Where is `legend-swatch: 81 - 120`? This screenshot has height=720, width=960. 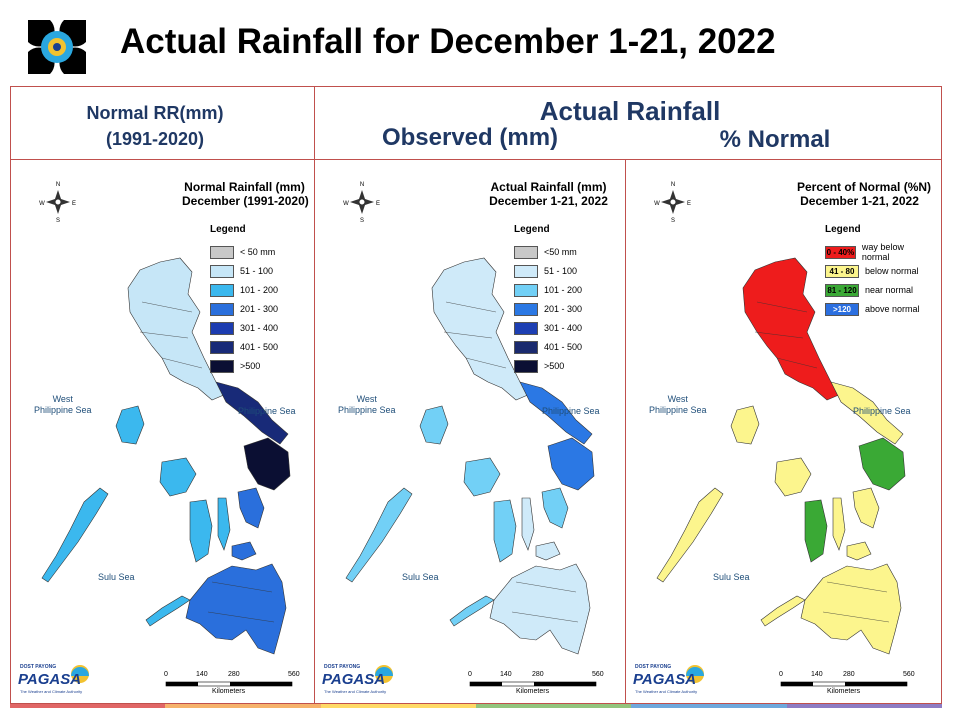 legend-swatch: 81 - 120 is located at coordinates (842, 290).